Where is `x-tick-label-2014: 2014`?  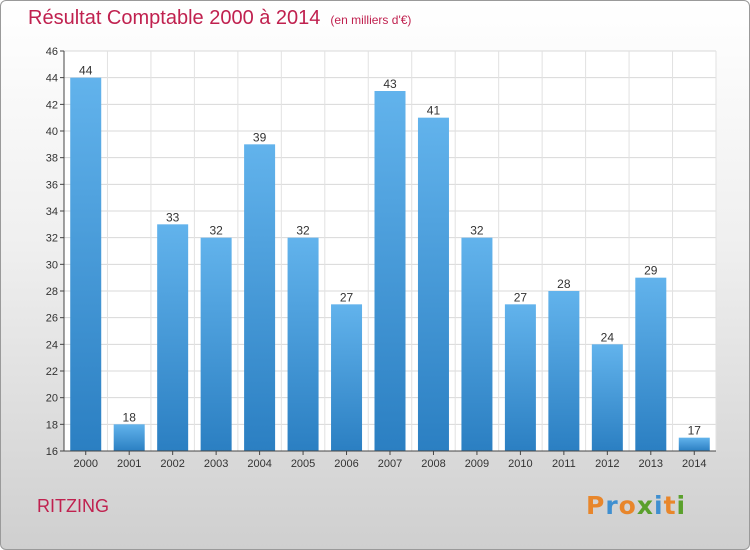
x-tick-label-2014: 2014 is located at coordinates (694, 464).